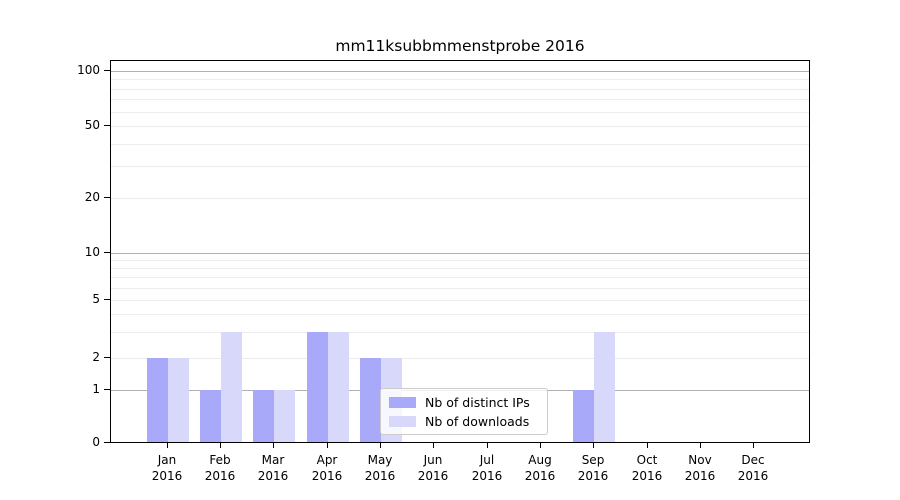  I want to click on x-tick-label: May 2016, so click(380, 468).